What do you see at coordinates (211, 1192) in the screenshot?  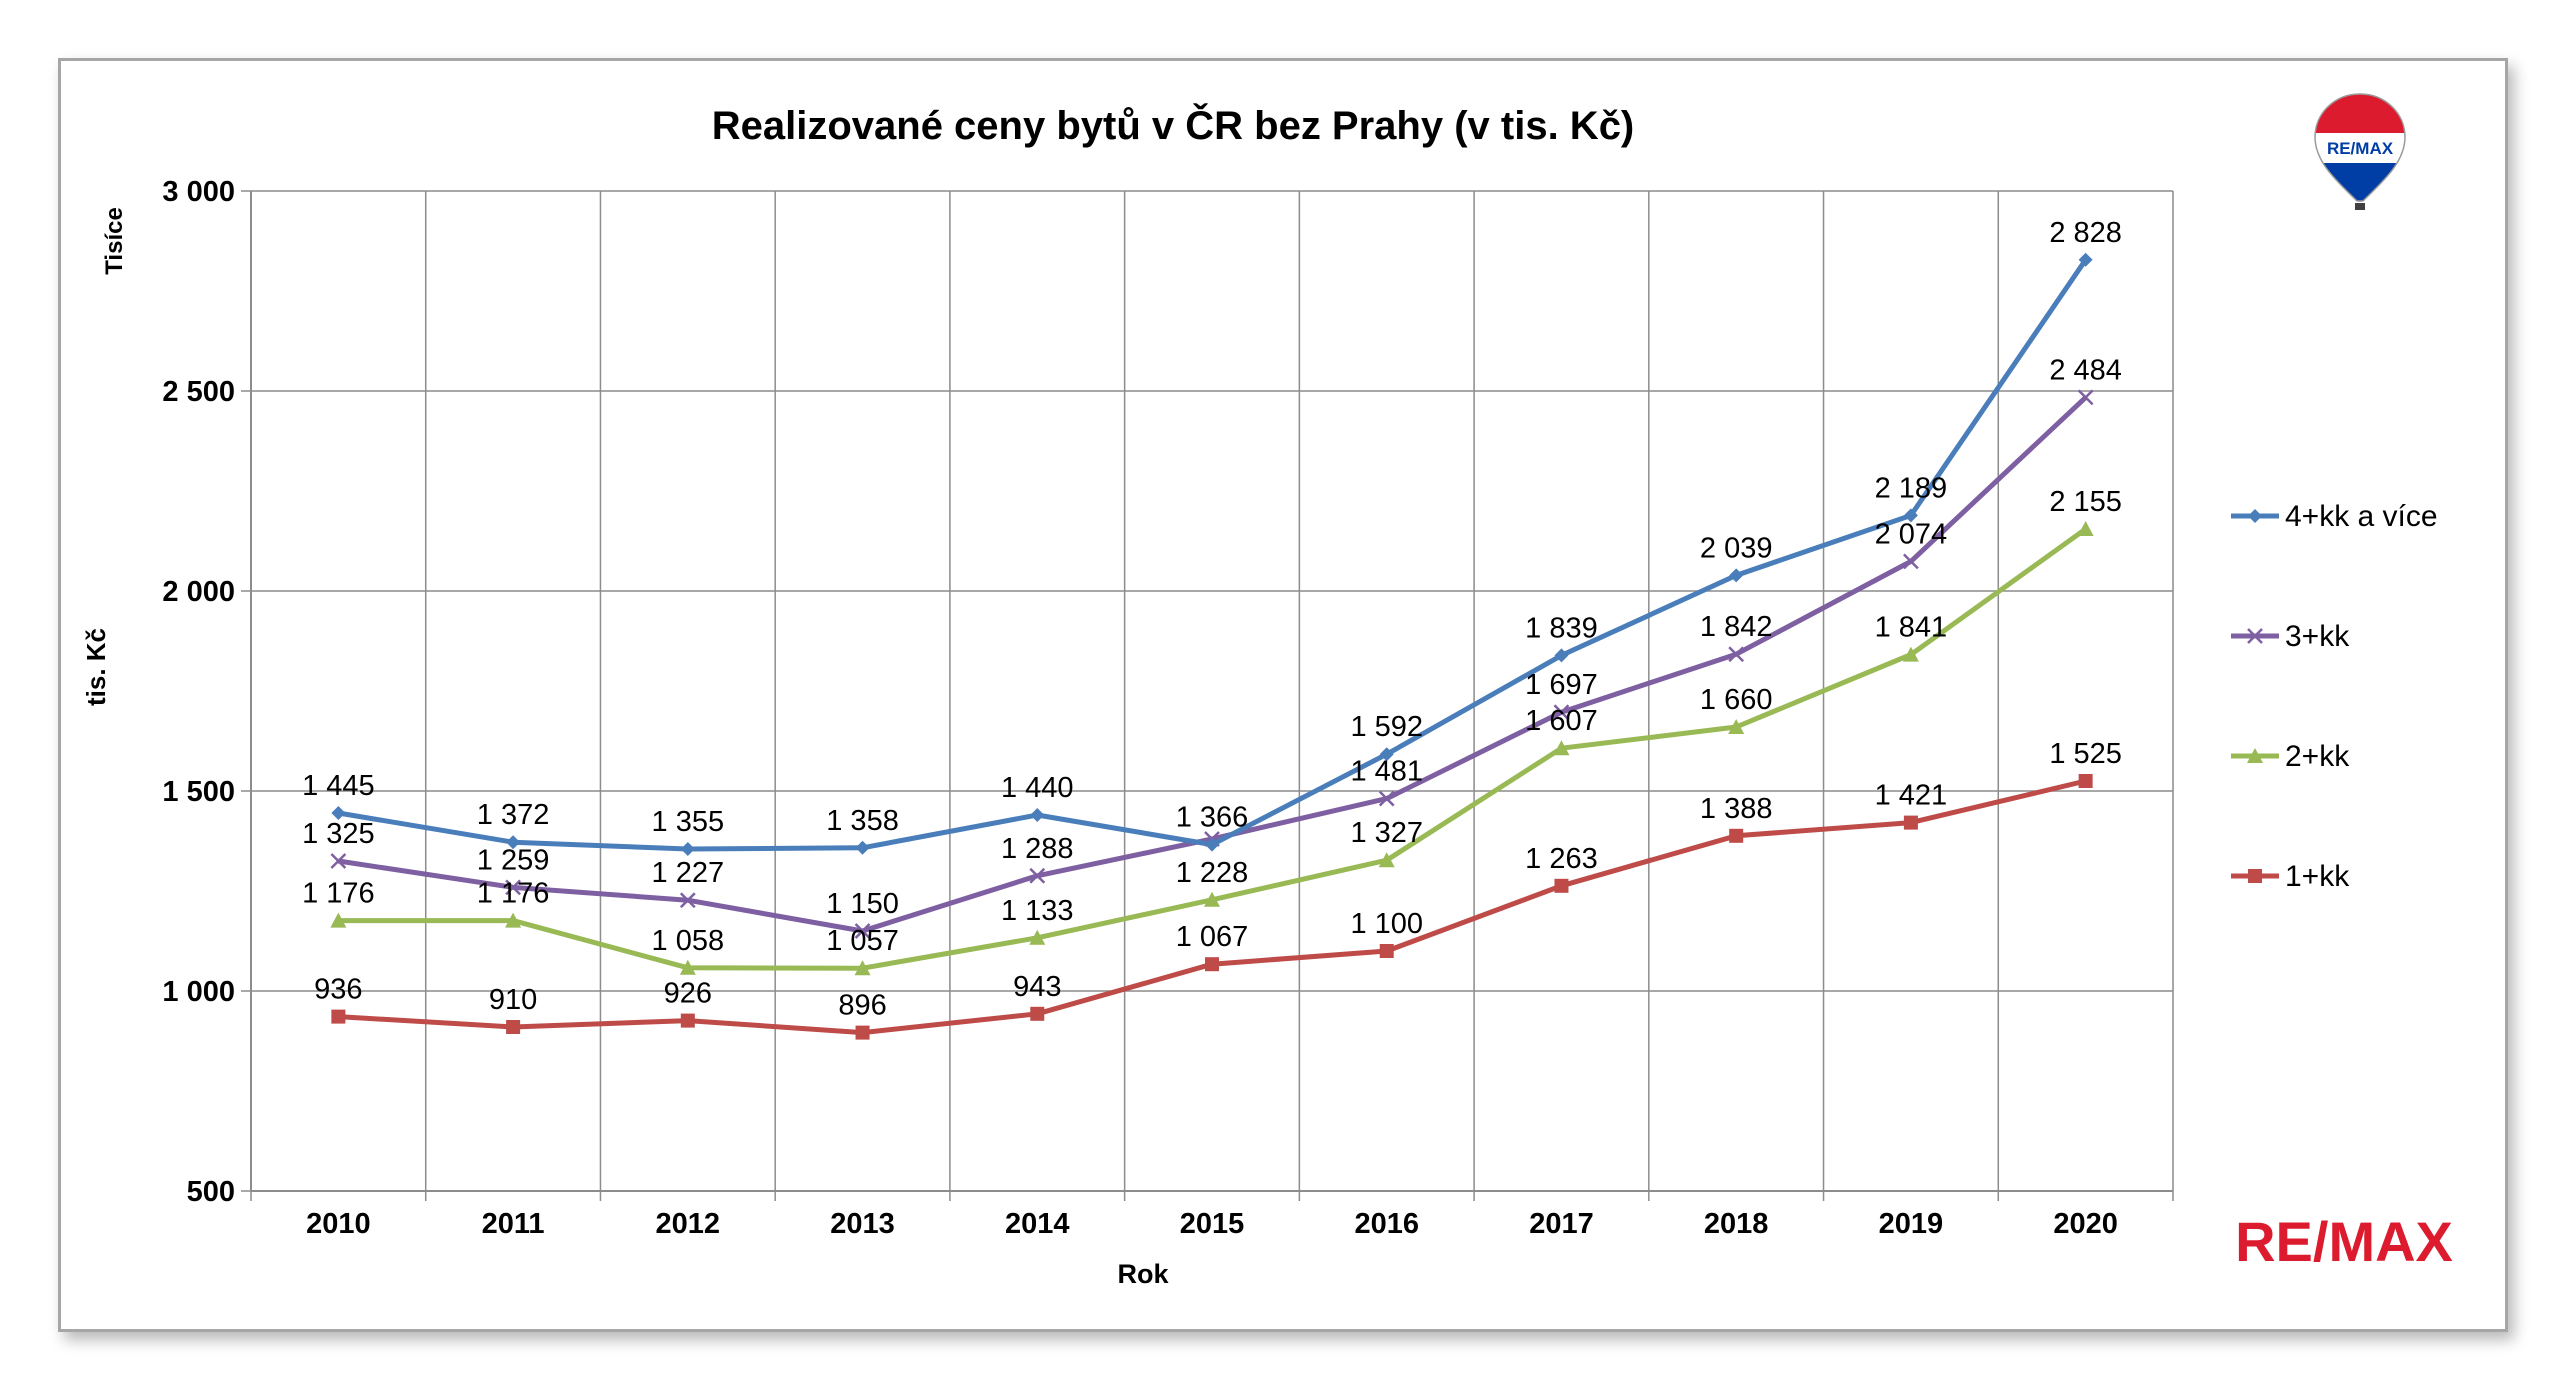 I see `y-tick-label: 500` at bounding box center [211, 1192].